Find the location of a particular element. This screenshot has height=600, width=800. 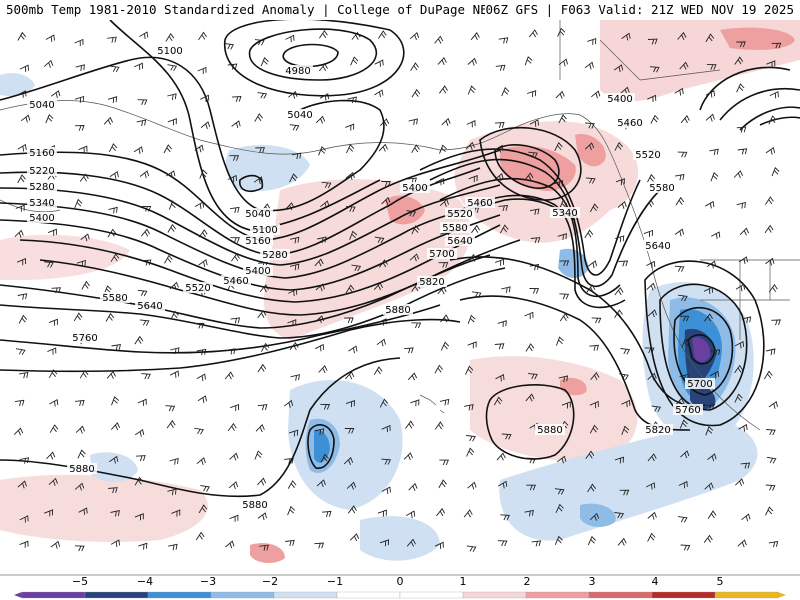

colorbar-label: 2 is located at coordinates (527, 581).